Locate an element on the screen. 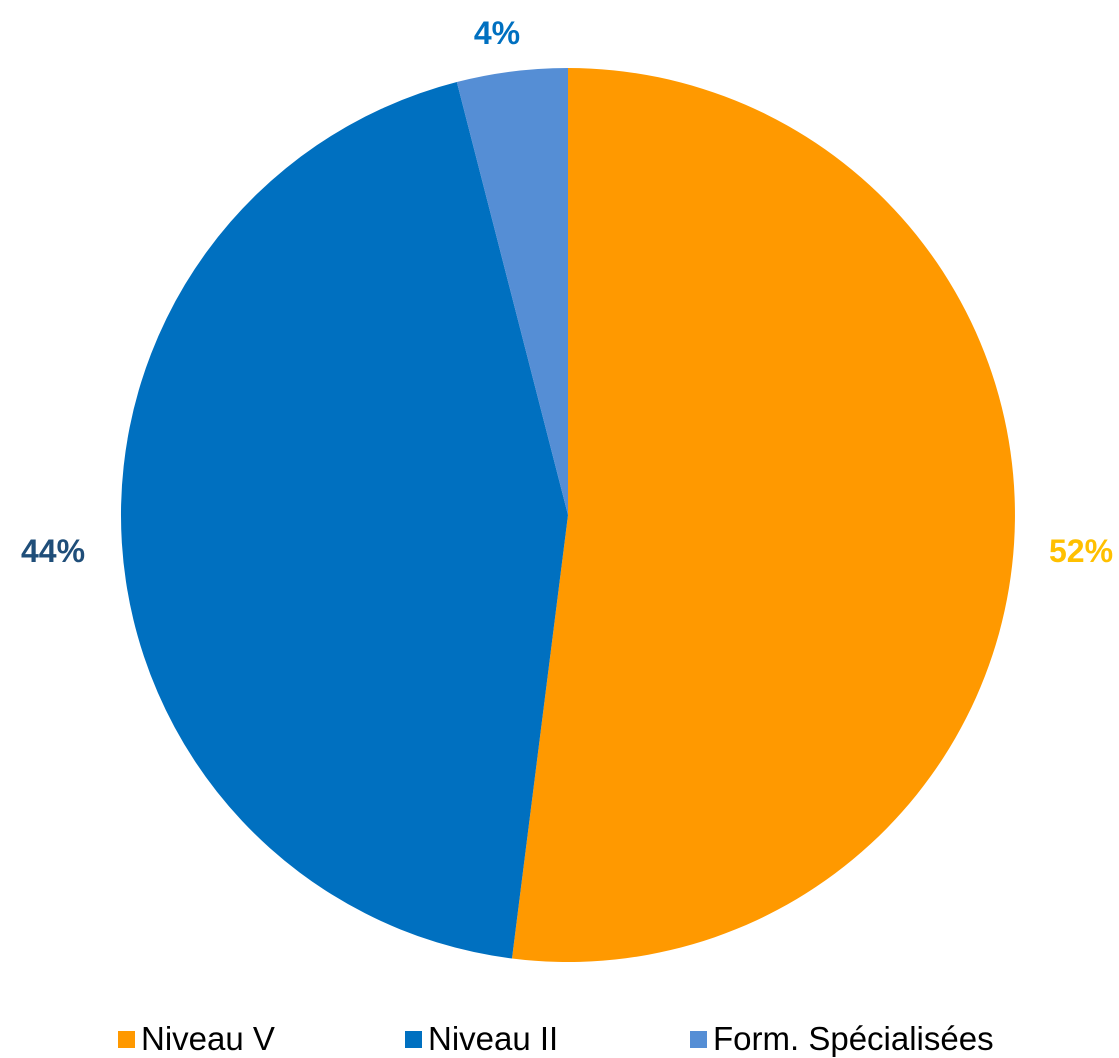 The image size is (1119, 1058). legend-item-niveau-v: Niveau V is located at coordinates (196, 1039).